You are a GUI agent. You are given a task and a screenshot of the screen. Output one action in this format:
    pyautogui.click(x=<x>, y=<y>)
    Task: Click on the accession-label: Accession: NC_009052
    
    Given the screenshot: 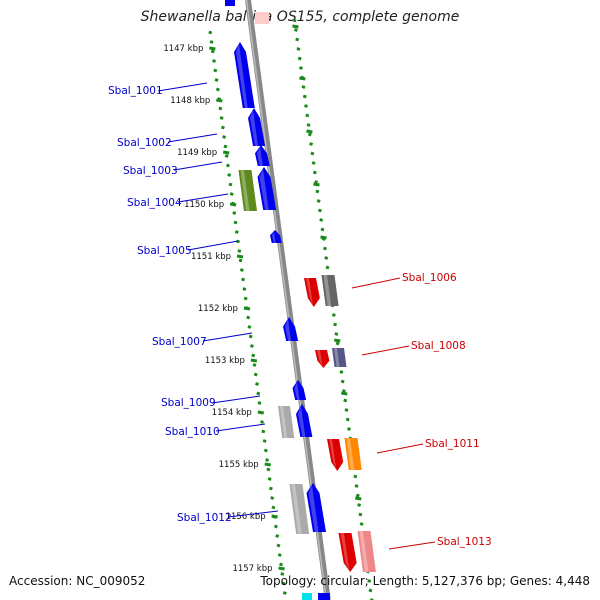 What is the action you would take?
    pyautogui.click(x=77, y=581)
    